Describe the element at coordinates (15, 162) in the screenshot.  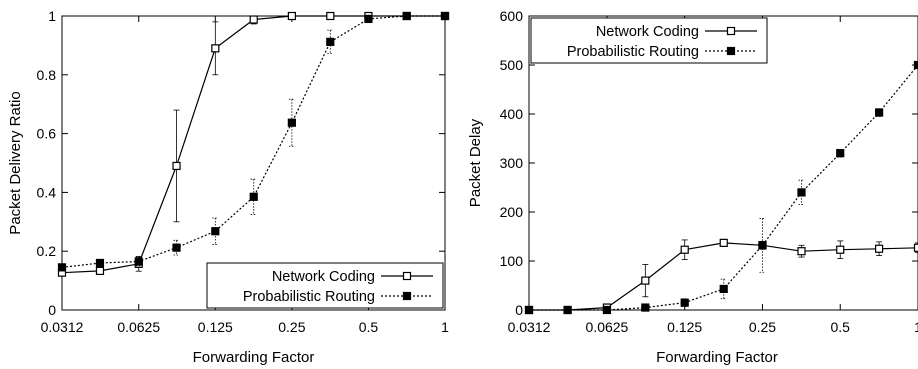
I see `y-axis-title: Packet Delivery Ratio` at that location.